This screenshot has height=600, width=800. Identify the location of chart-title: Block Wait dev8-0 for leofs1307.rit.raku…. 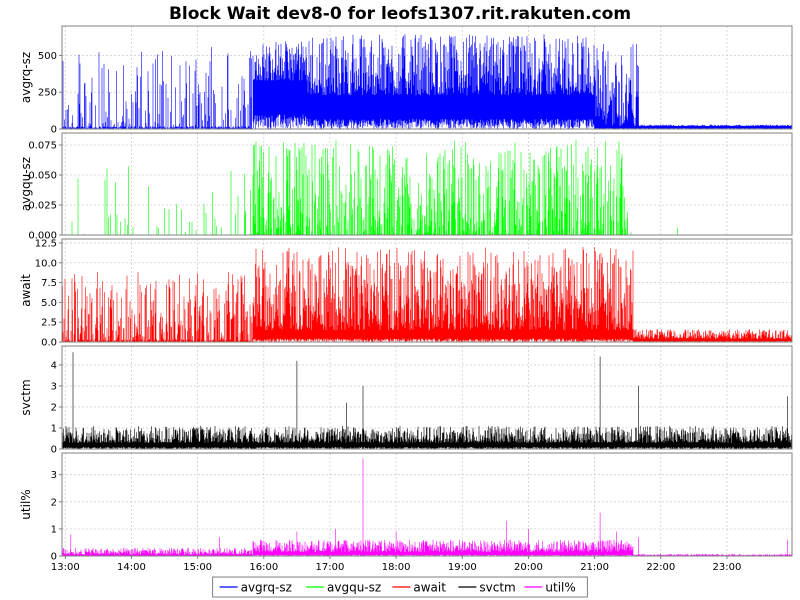
(400, 14).